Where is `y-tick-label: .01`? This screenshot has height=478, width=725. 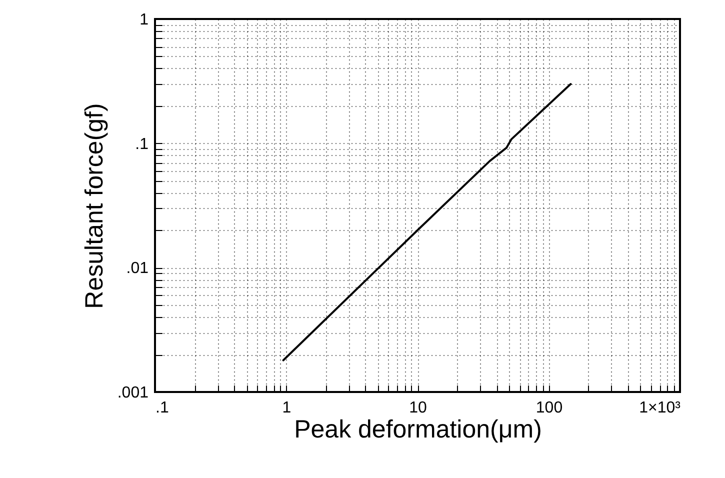
y-tick-label: .01 is located at coordinates (137, 269).